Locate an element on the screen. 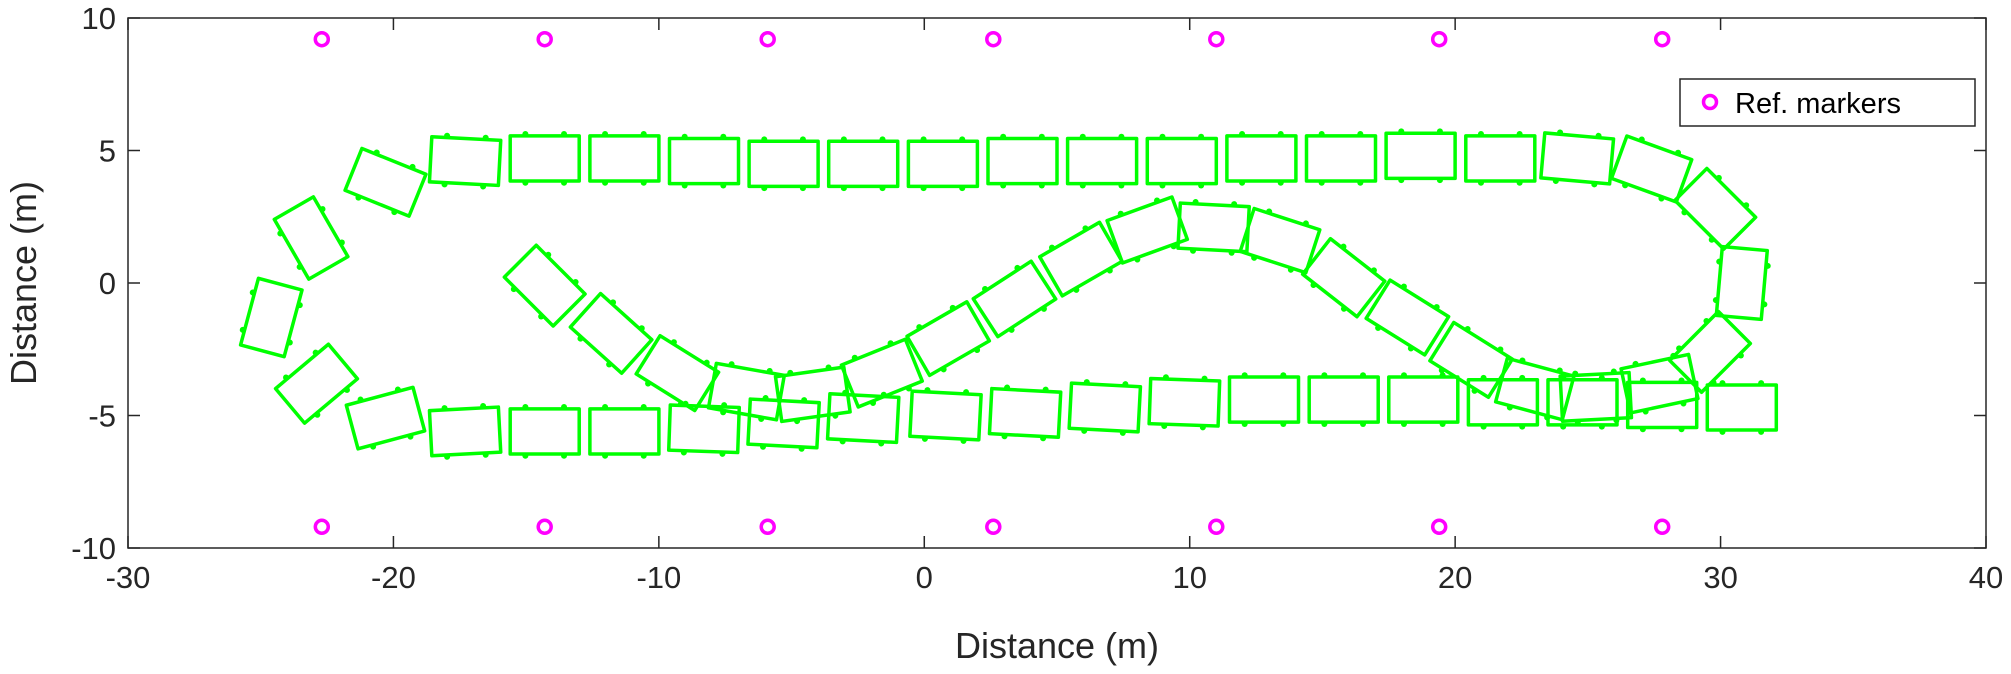  y-tick-label: 5 is located at coordinates (107, 151).